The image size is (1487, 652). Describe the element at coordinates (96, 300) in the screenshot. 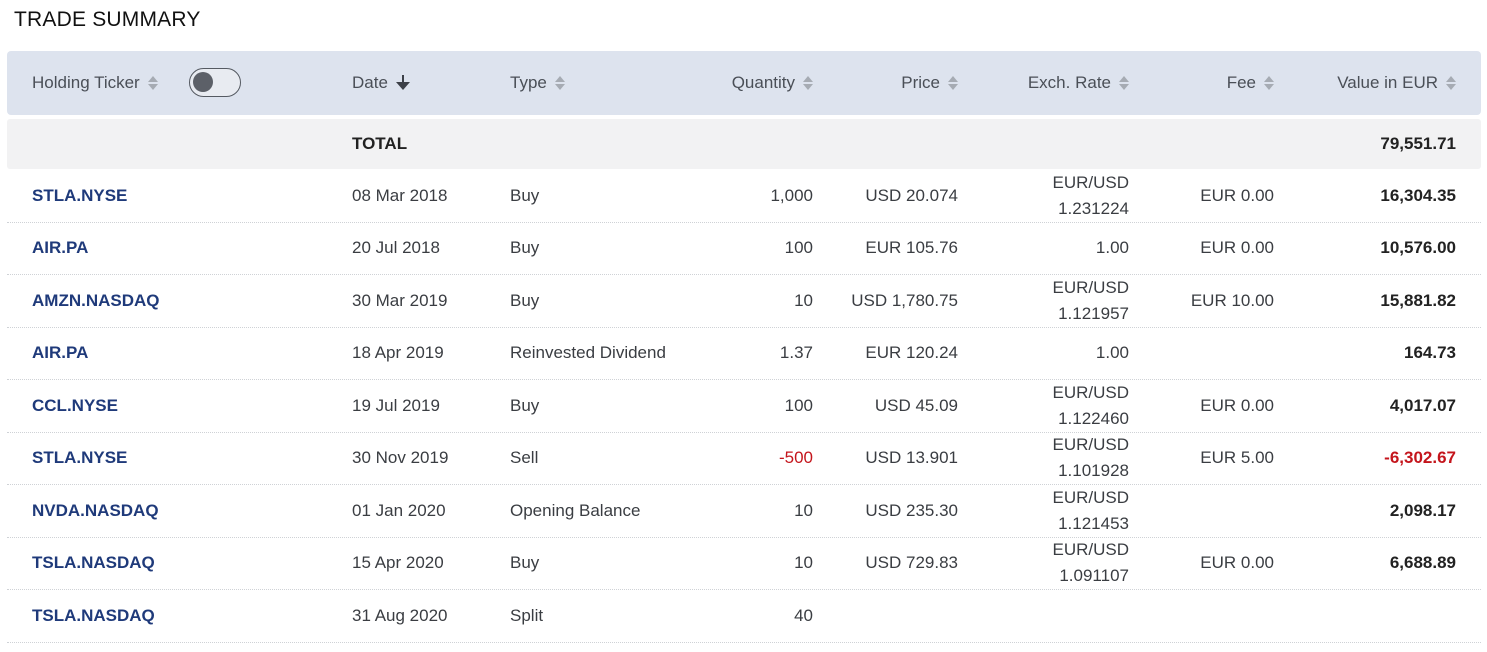

I see `ticker-link: AMZN.NASDAQ` at that location.